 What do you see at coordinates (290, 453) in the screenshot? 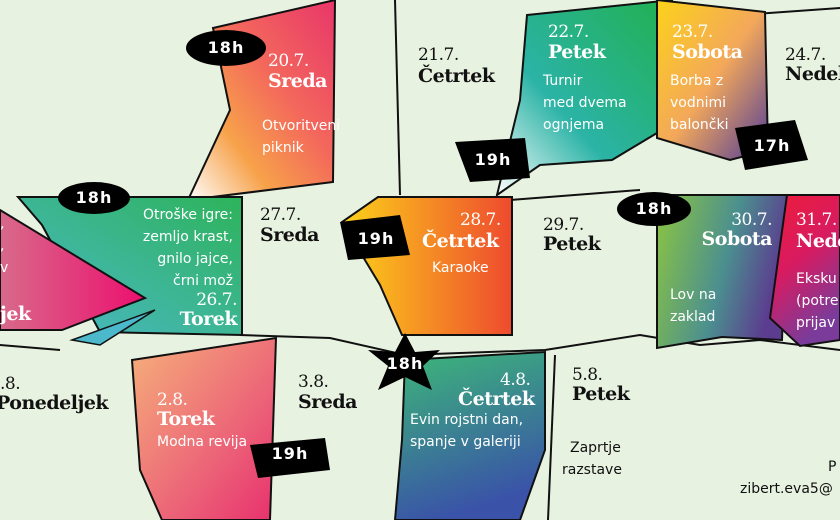
I see `time-badge-2-8: 19h` at bounding box center [290, 453].